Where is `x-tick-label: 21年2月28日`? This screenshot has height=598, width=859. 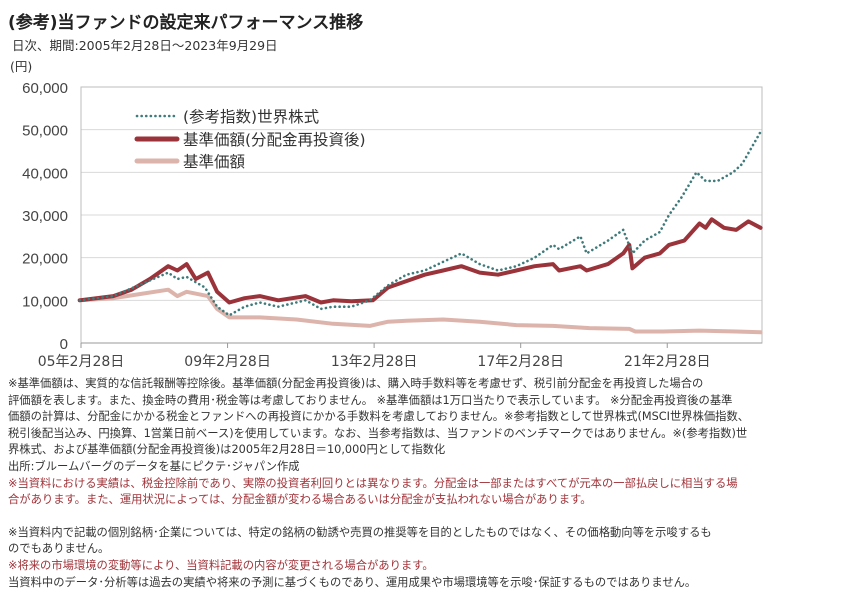
x-tick-label: 21年2月28日 is located at coordinates (667, 362).